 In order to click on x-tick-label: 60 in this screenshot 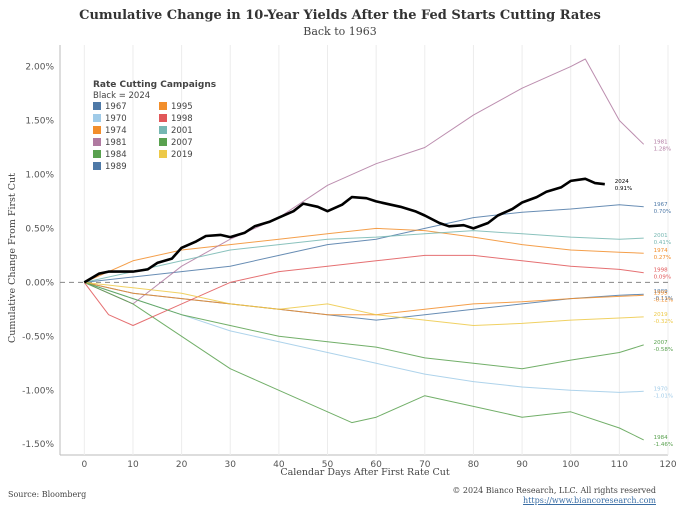, I will do `click(376, 465)`.